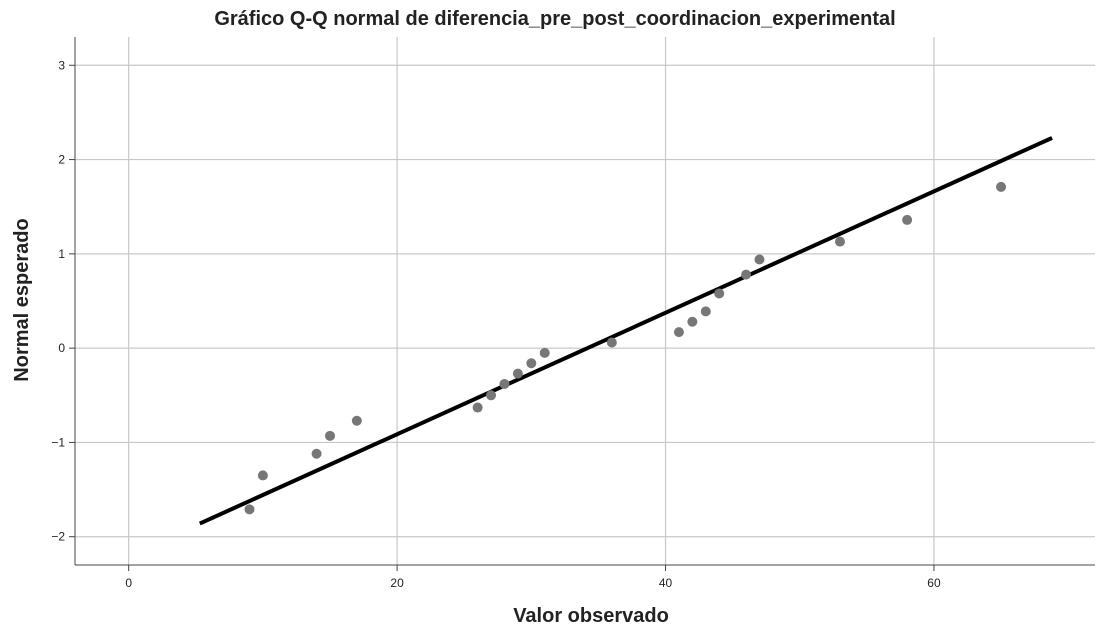  I want to click on y-tick-label: 2, so click(61, 160).